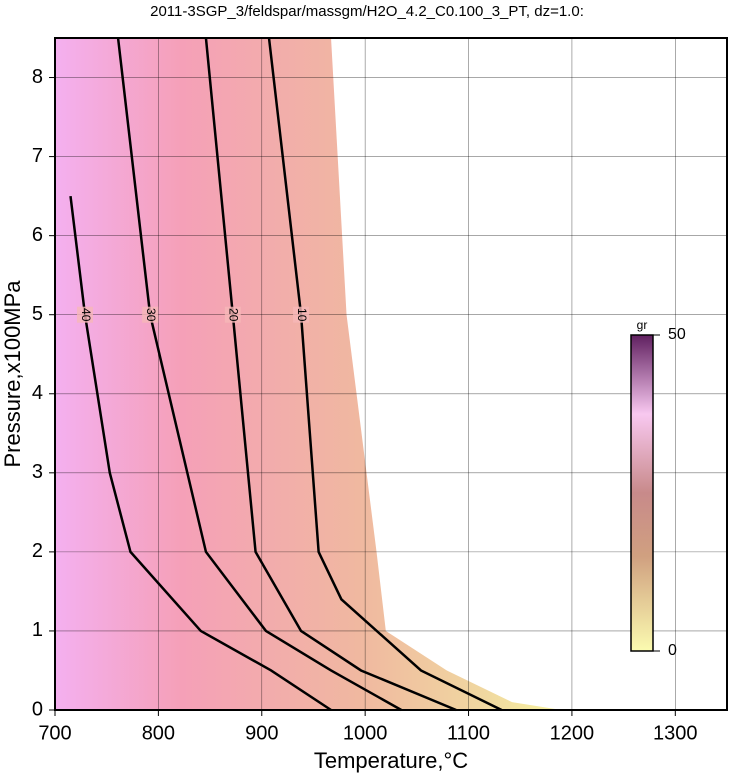 The width and height of the screenshot is (734, 781). I want to click on contour-label: 40, so click(86, 315).